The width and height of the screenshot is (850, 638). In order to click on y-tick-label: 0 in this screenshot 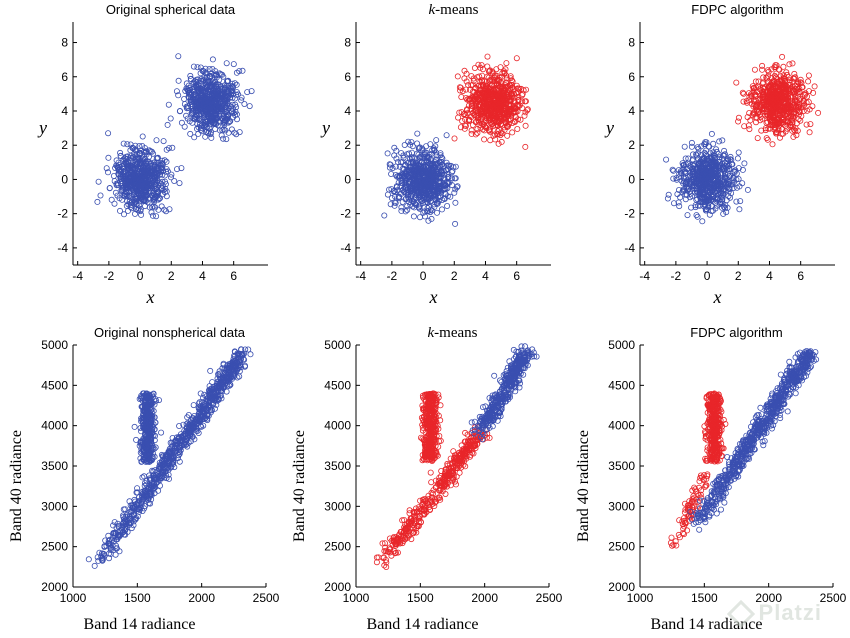, I will do `click(631, 179)`.